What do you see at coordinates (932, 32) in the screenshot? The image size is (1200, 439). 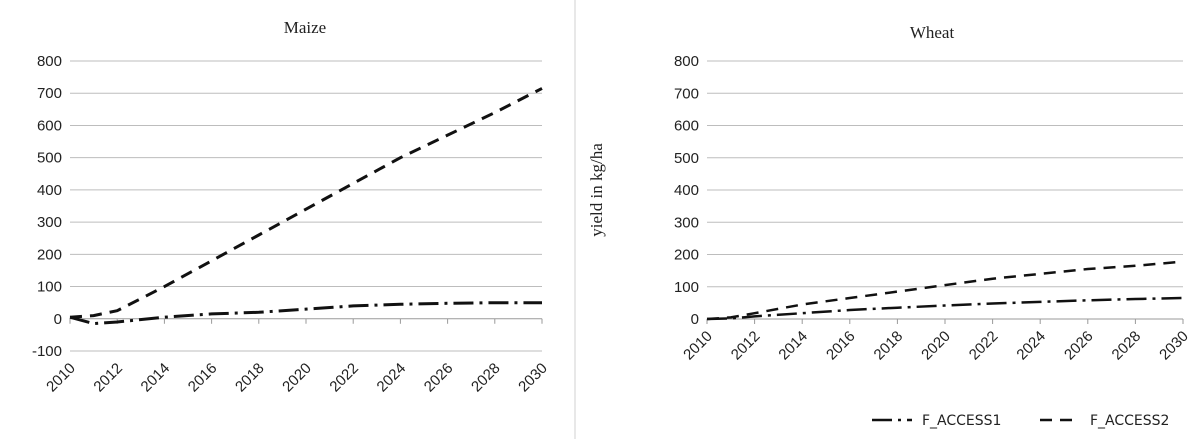 I see `chart-title: Wheat` at bounding box center [932, 32].